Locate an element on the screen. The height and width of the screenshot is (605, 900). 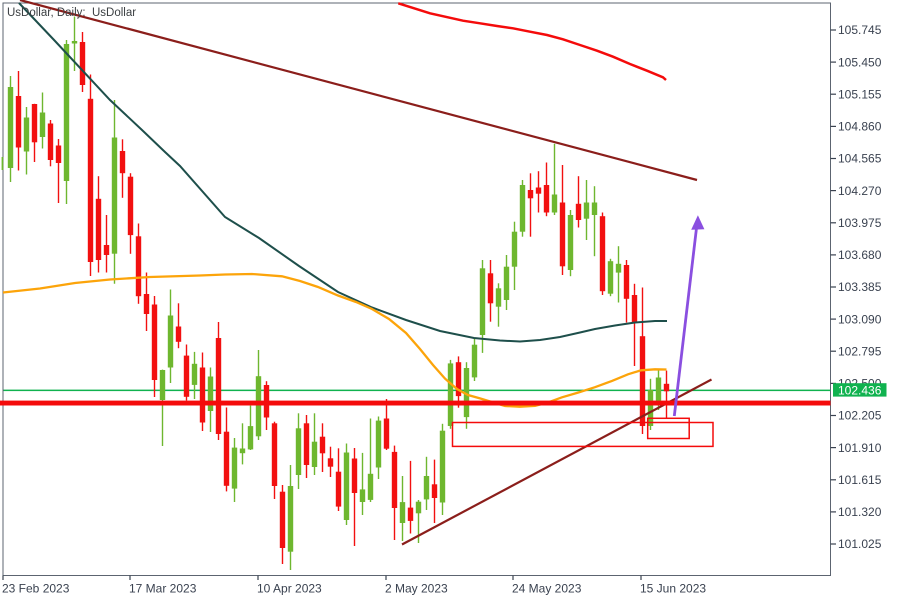
svg-text: UsDollar, Daily: UsDollar is located at coordinates (71, 13).